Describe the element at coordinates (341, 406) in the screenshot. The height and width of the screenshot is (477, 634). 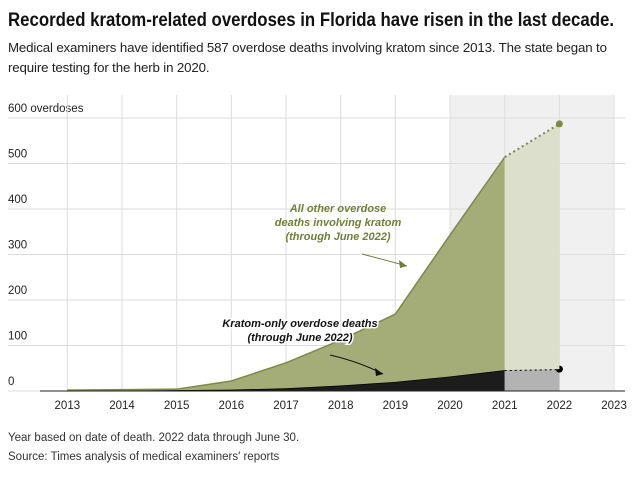
I see `x-tick-label: 2018` at that location.